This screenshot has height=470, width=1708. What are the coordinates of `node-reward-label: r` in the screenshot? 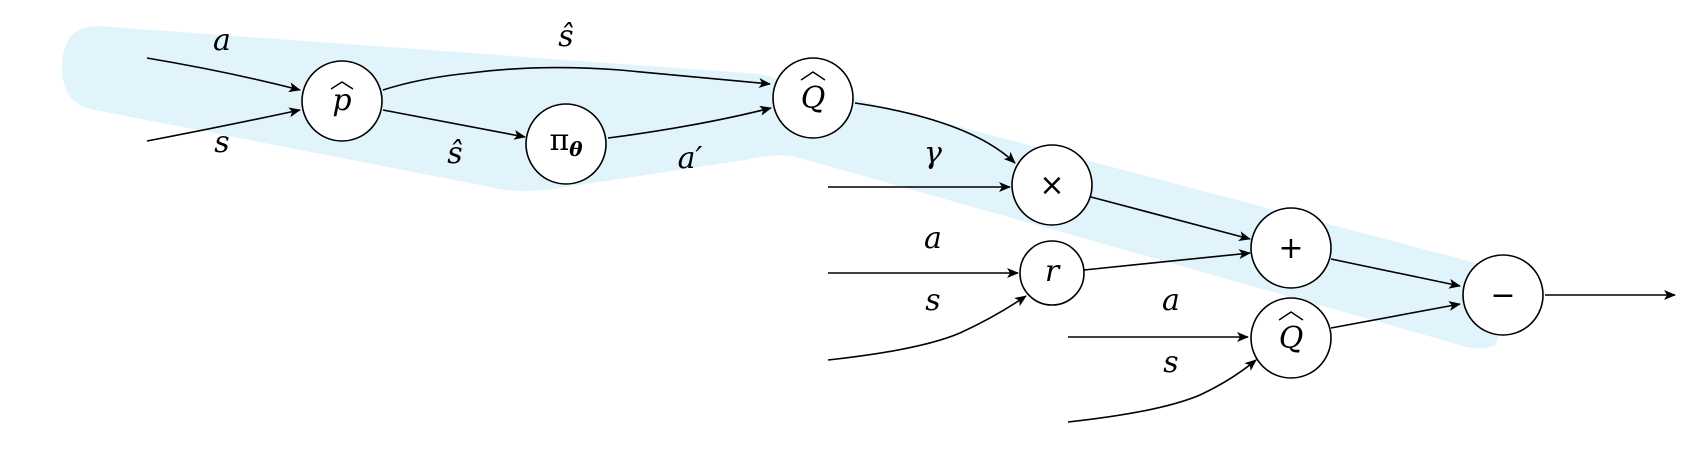 It's located at (1053, 271).